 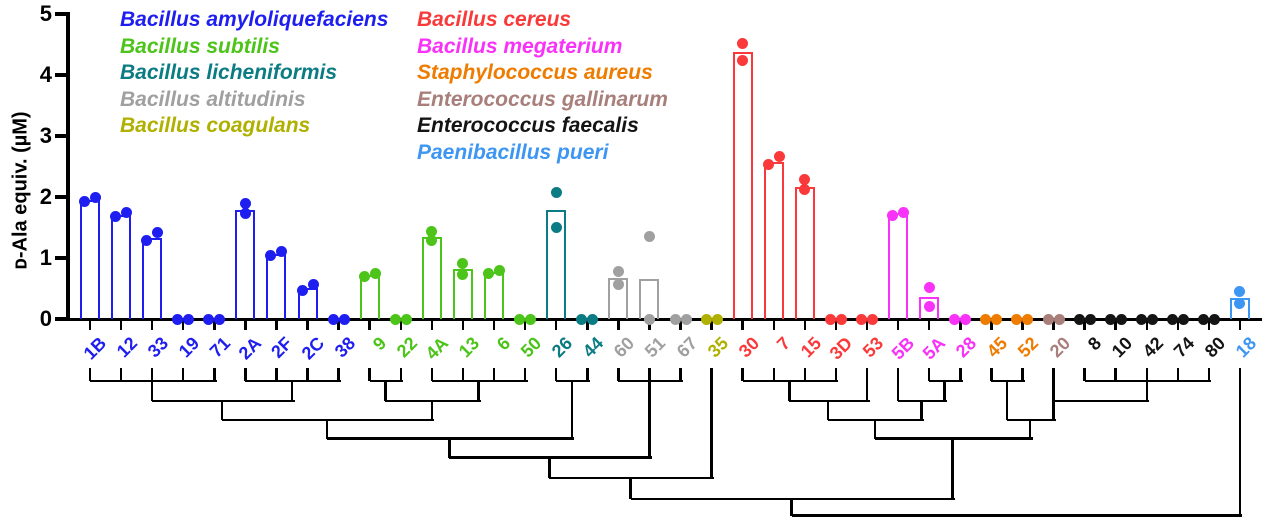 What do you see at coordinates (215, 125) in the screenshot?
I see `legend-item-coagulans: Bacillus coagulans` at bounding box center [215, 125].